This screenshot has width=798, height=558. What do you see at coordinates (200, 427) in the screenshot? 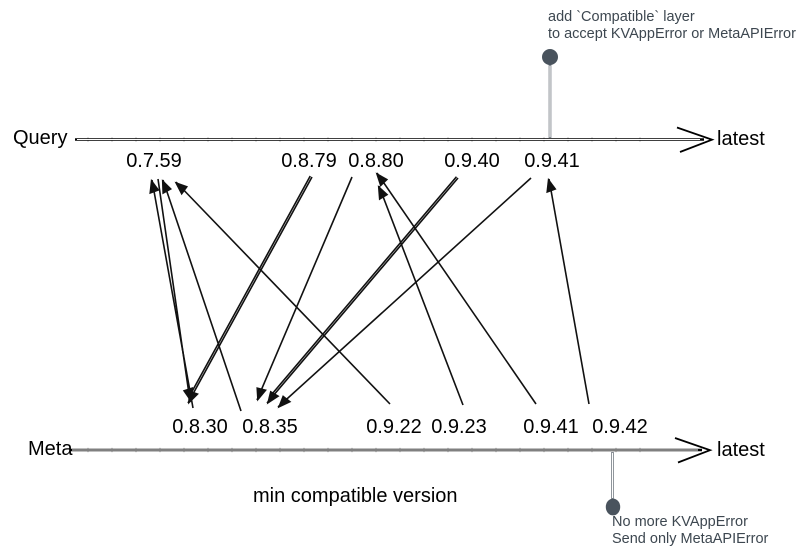
I see `meta-version-0.8.30: 0.8.30` at bounding box center [200, 427].